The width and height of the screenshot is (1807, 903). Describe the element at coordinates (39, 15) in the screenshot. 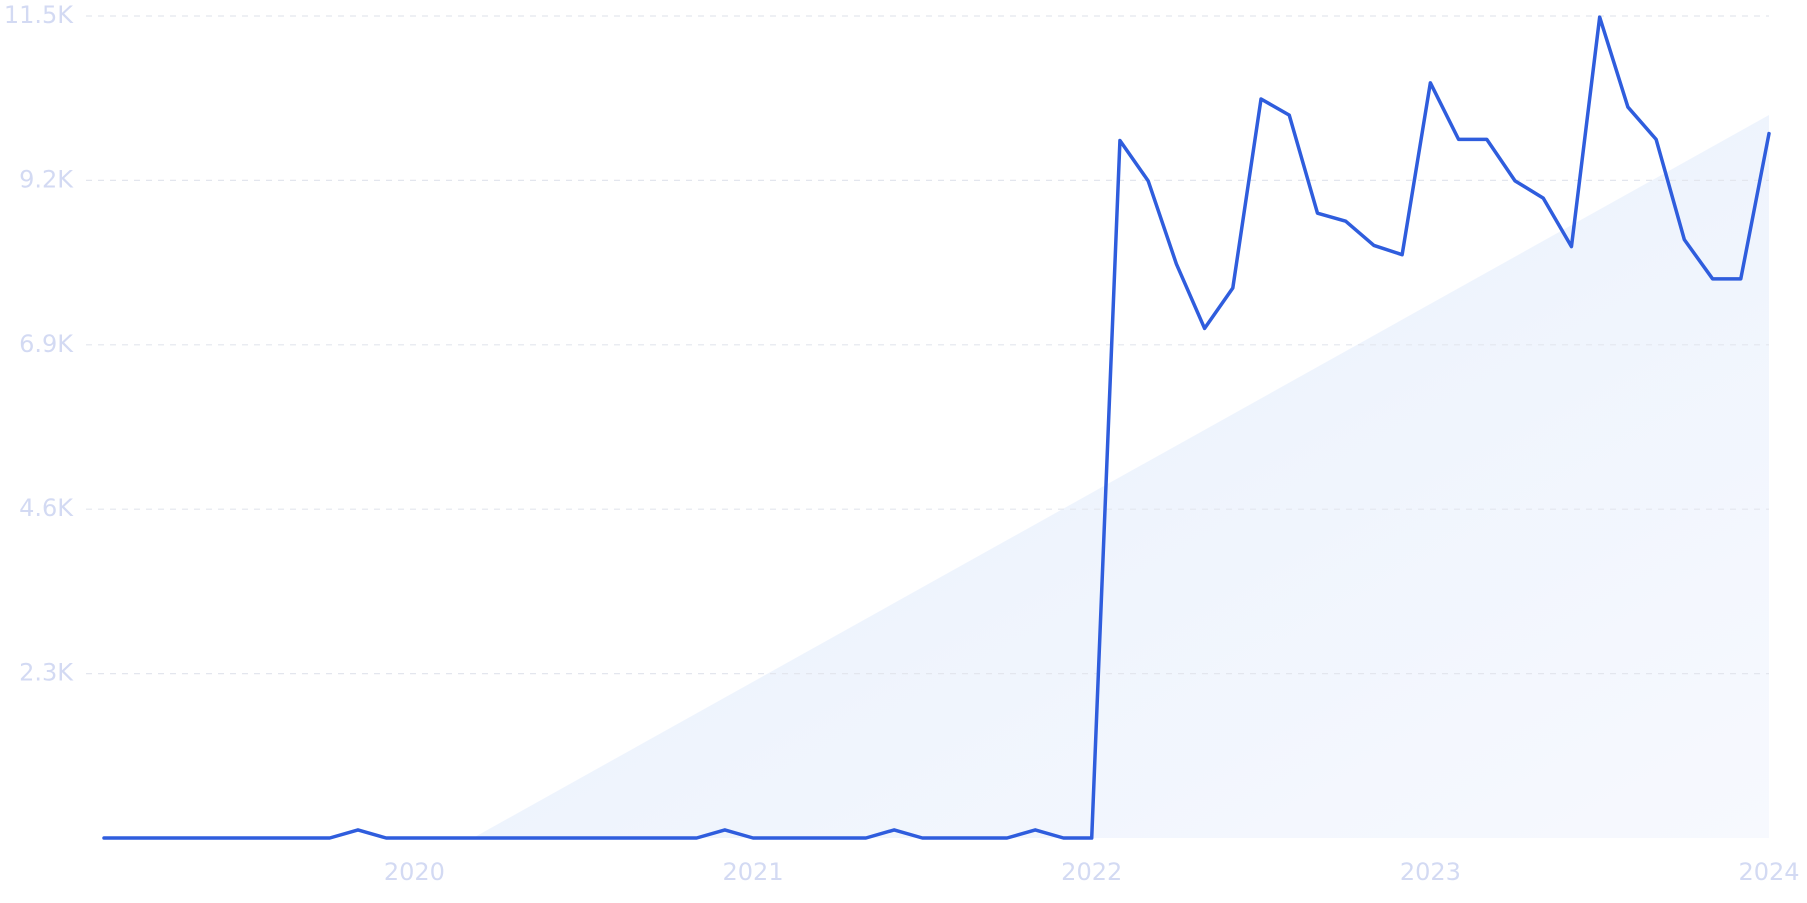

I see `y-tick-label: 11.5K` at that location.